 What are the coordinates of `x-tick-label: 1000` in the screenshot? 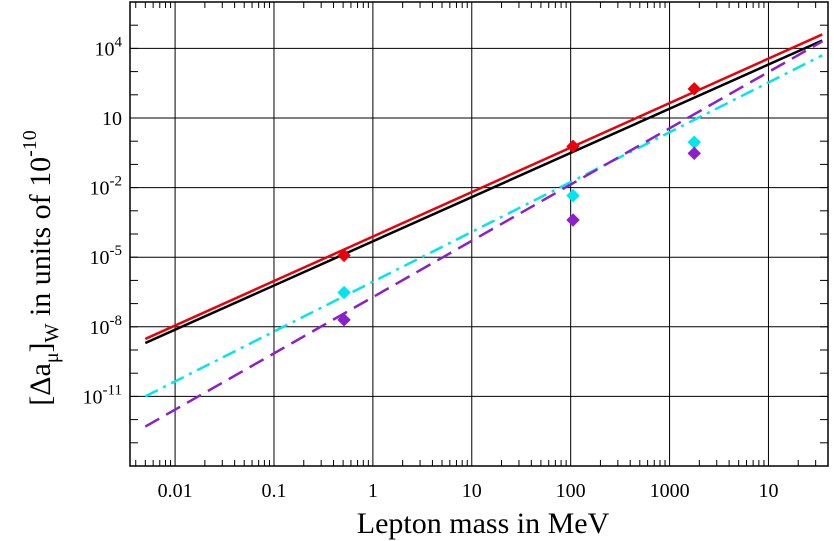 It's located at (670, 491).